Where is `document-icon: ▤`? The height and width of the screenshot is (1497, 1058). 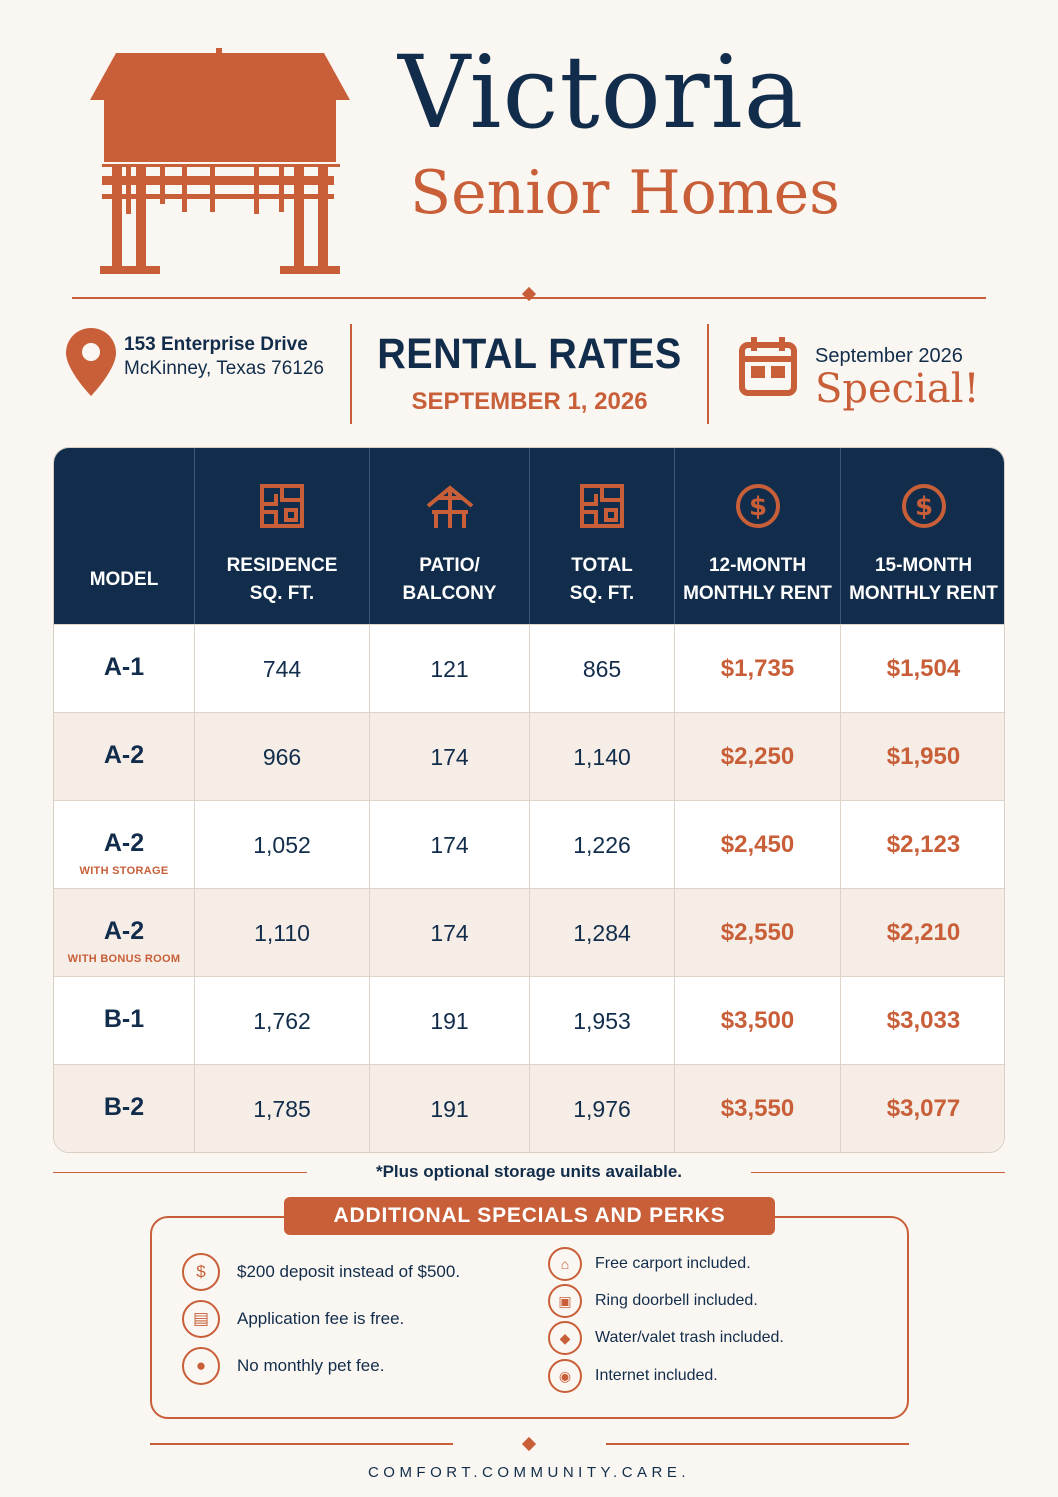
document-icon: ▤ is located at coordinates (201, 1319).